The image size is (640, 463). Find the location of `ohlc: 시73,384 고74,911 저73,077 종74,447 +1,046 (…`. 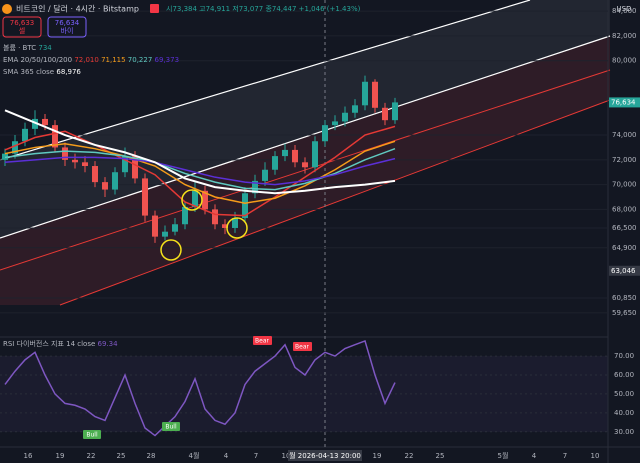

ohlc: 시73,384 고74,911 저73,077 종74,447 +1,046 (… is located at coordinates (263, 8).